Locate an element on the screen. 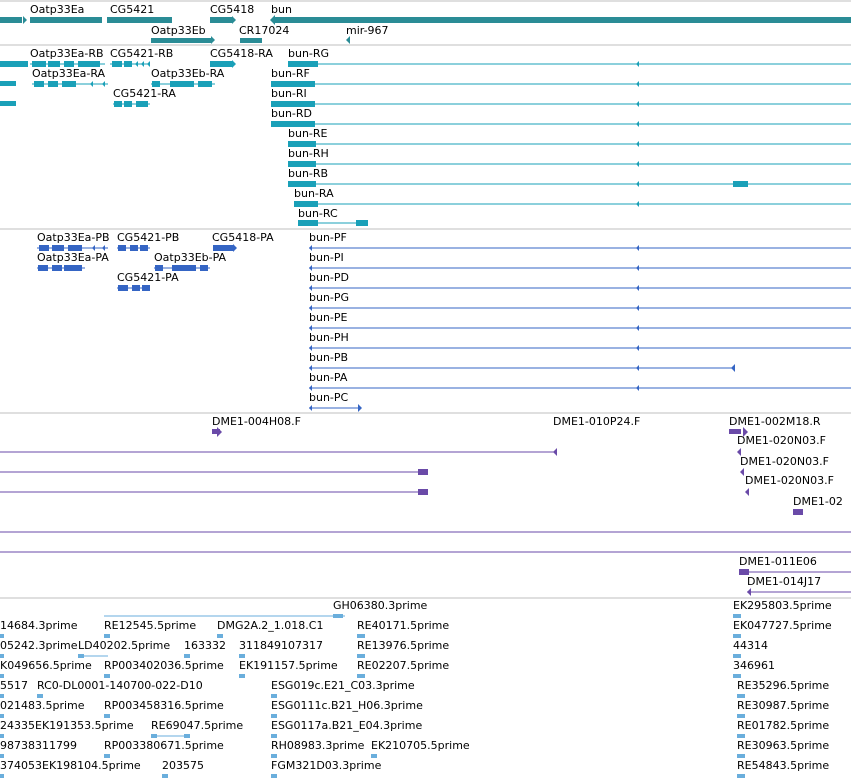  feature-label: 44314 is located at coordinates (750, 645).